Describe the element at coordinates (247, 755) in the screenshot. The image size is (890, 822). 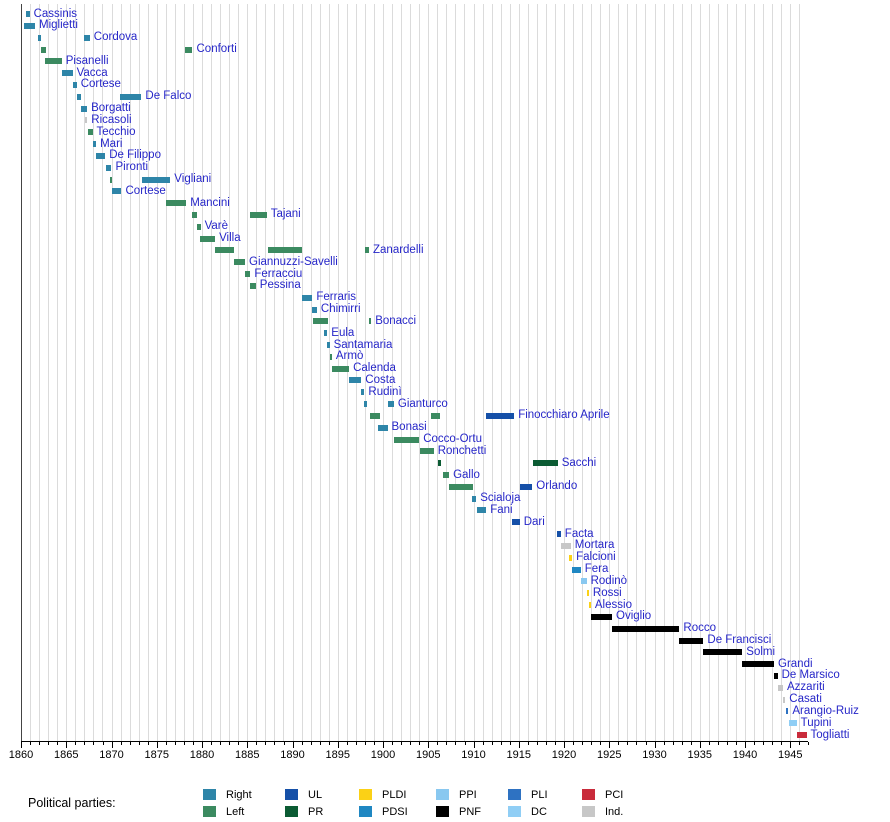
I see `x-axis-year-label: 1885` at that location.